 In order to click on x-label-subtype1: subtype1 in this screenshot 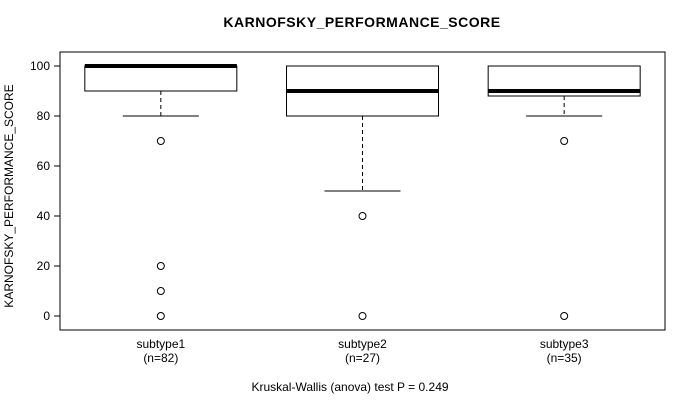, I will do `click(160, 344)`.